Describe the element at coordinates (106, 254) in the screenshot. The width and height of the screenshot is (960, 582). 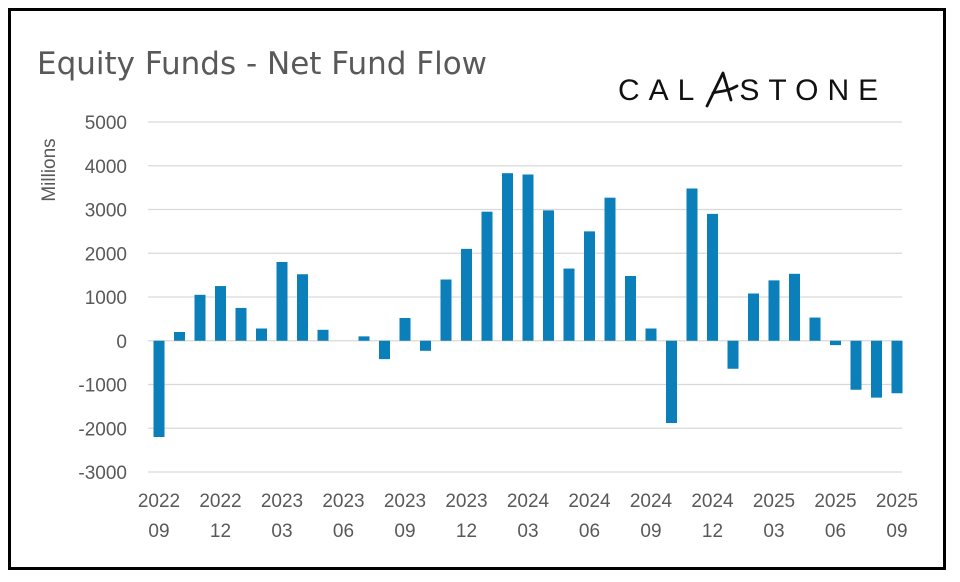
I see `y-tick-label: 2000` at that location.